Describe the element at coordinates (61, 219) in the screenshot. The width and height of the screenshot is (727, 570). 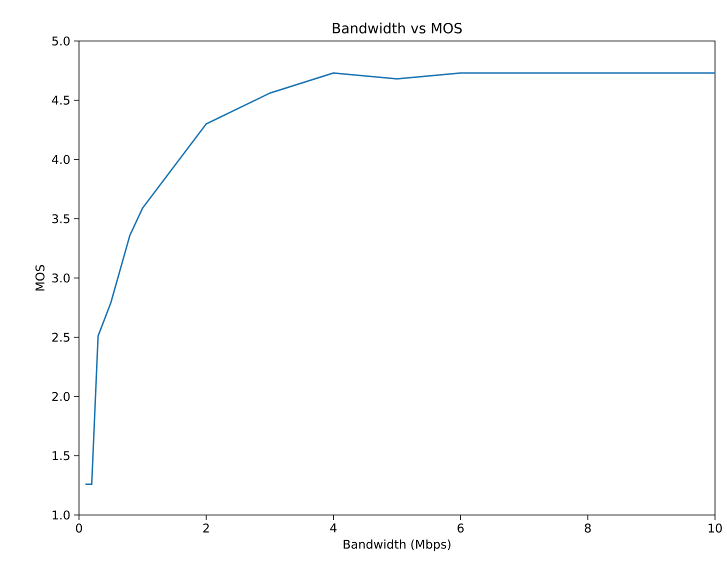
I see `y-tick-label: 3.5` at that location.